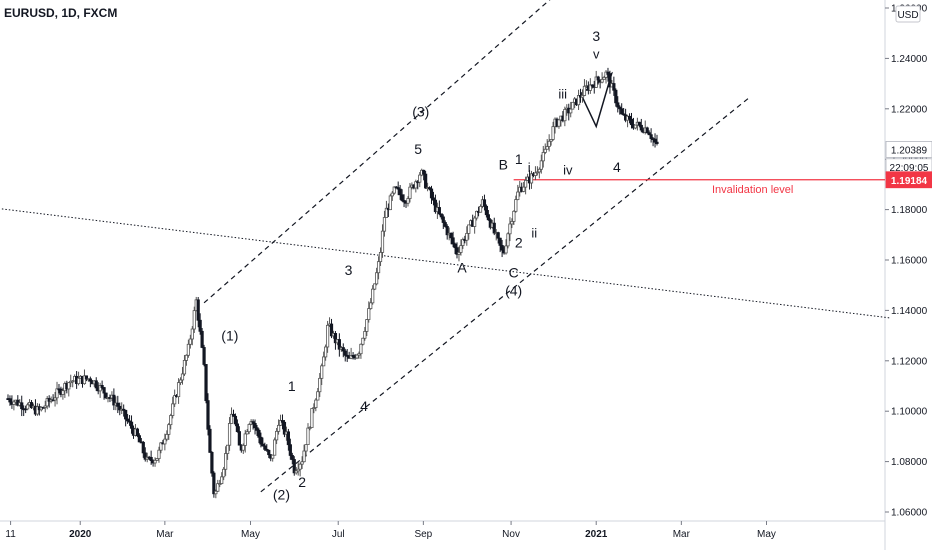 This screenshot has height=550, width=932. What do you see at coordinates (349, 270) in the screenshot?
I see `wave-label: 3` at bounding box center [349, 270].